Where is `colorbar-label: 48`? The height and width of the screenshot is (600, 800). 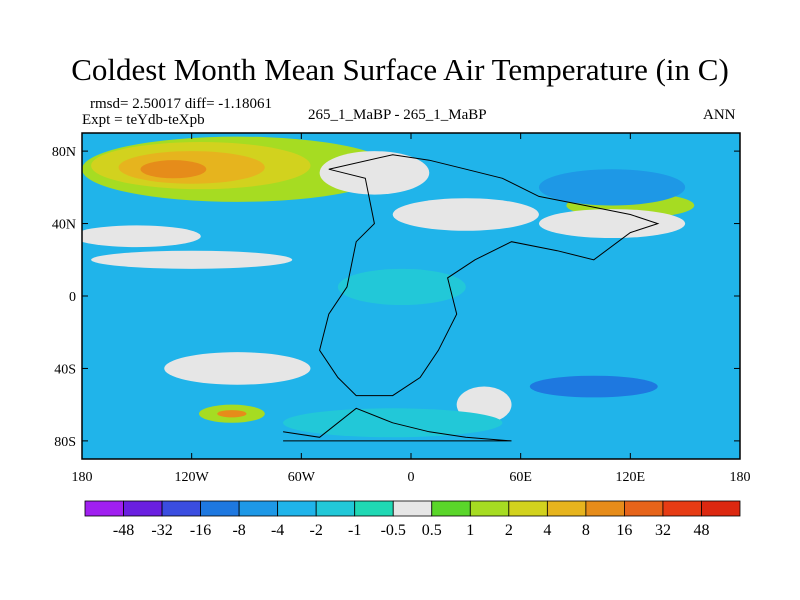
colorbar-label: 48 is located at coordinates (701, 530).